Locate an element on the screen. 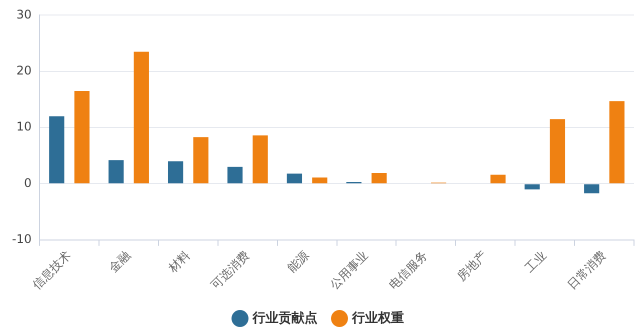 The width and height of the screenshot is (640, 335). x-tick-label: 工业 is located at coordinates (536, 262).